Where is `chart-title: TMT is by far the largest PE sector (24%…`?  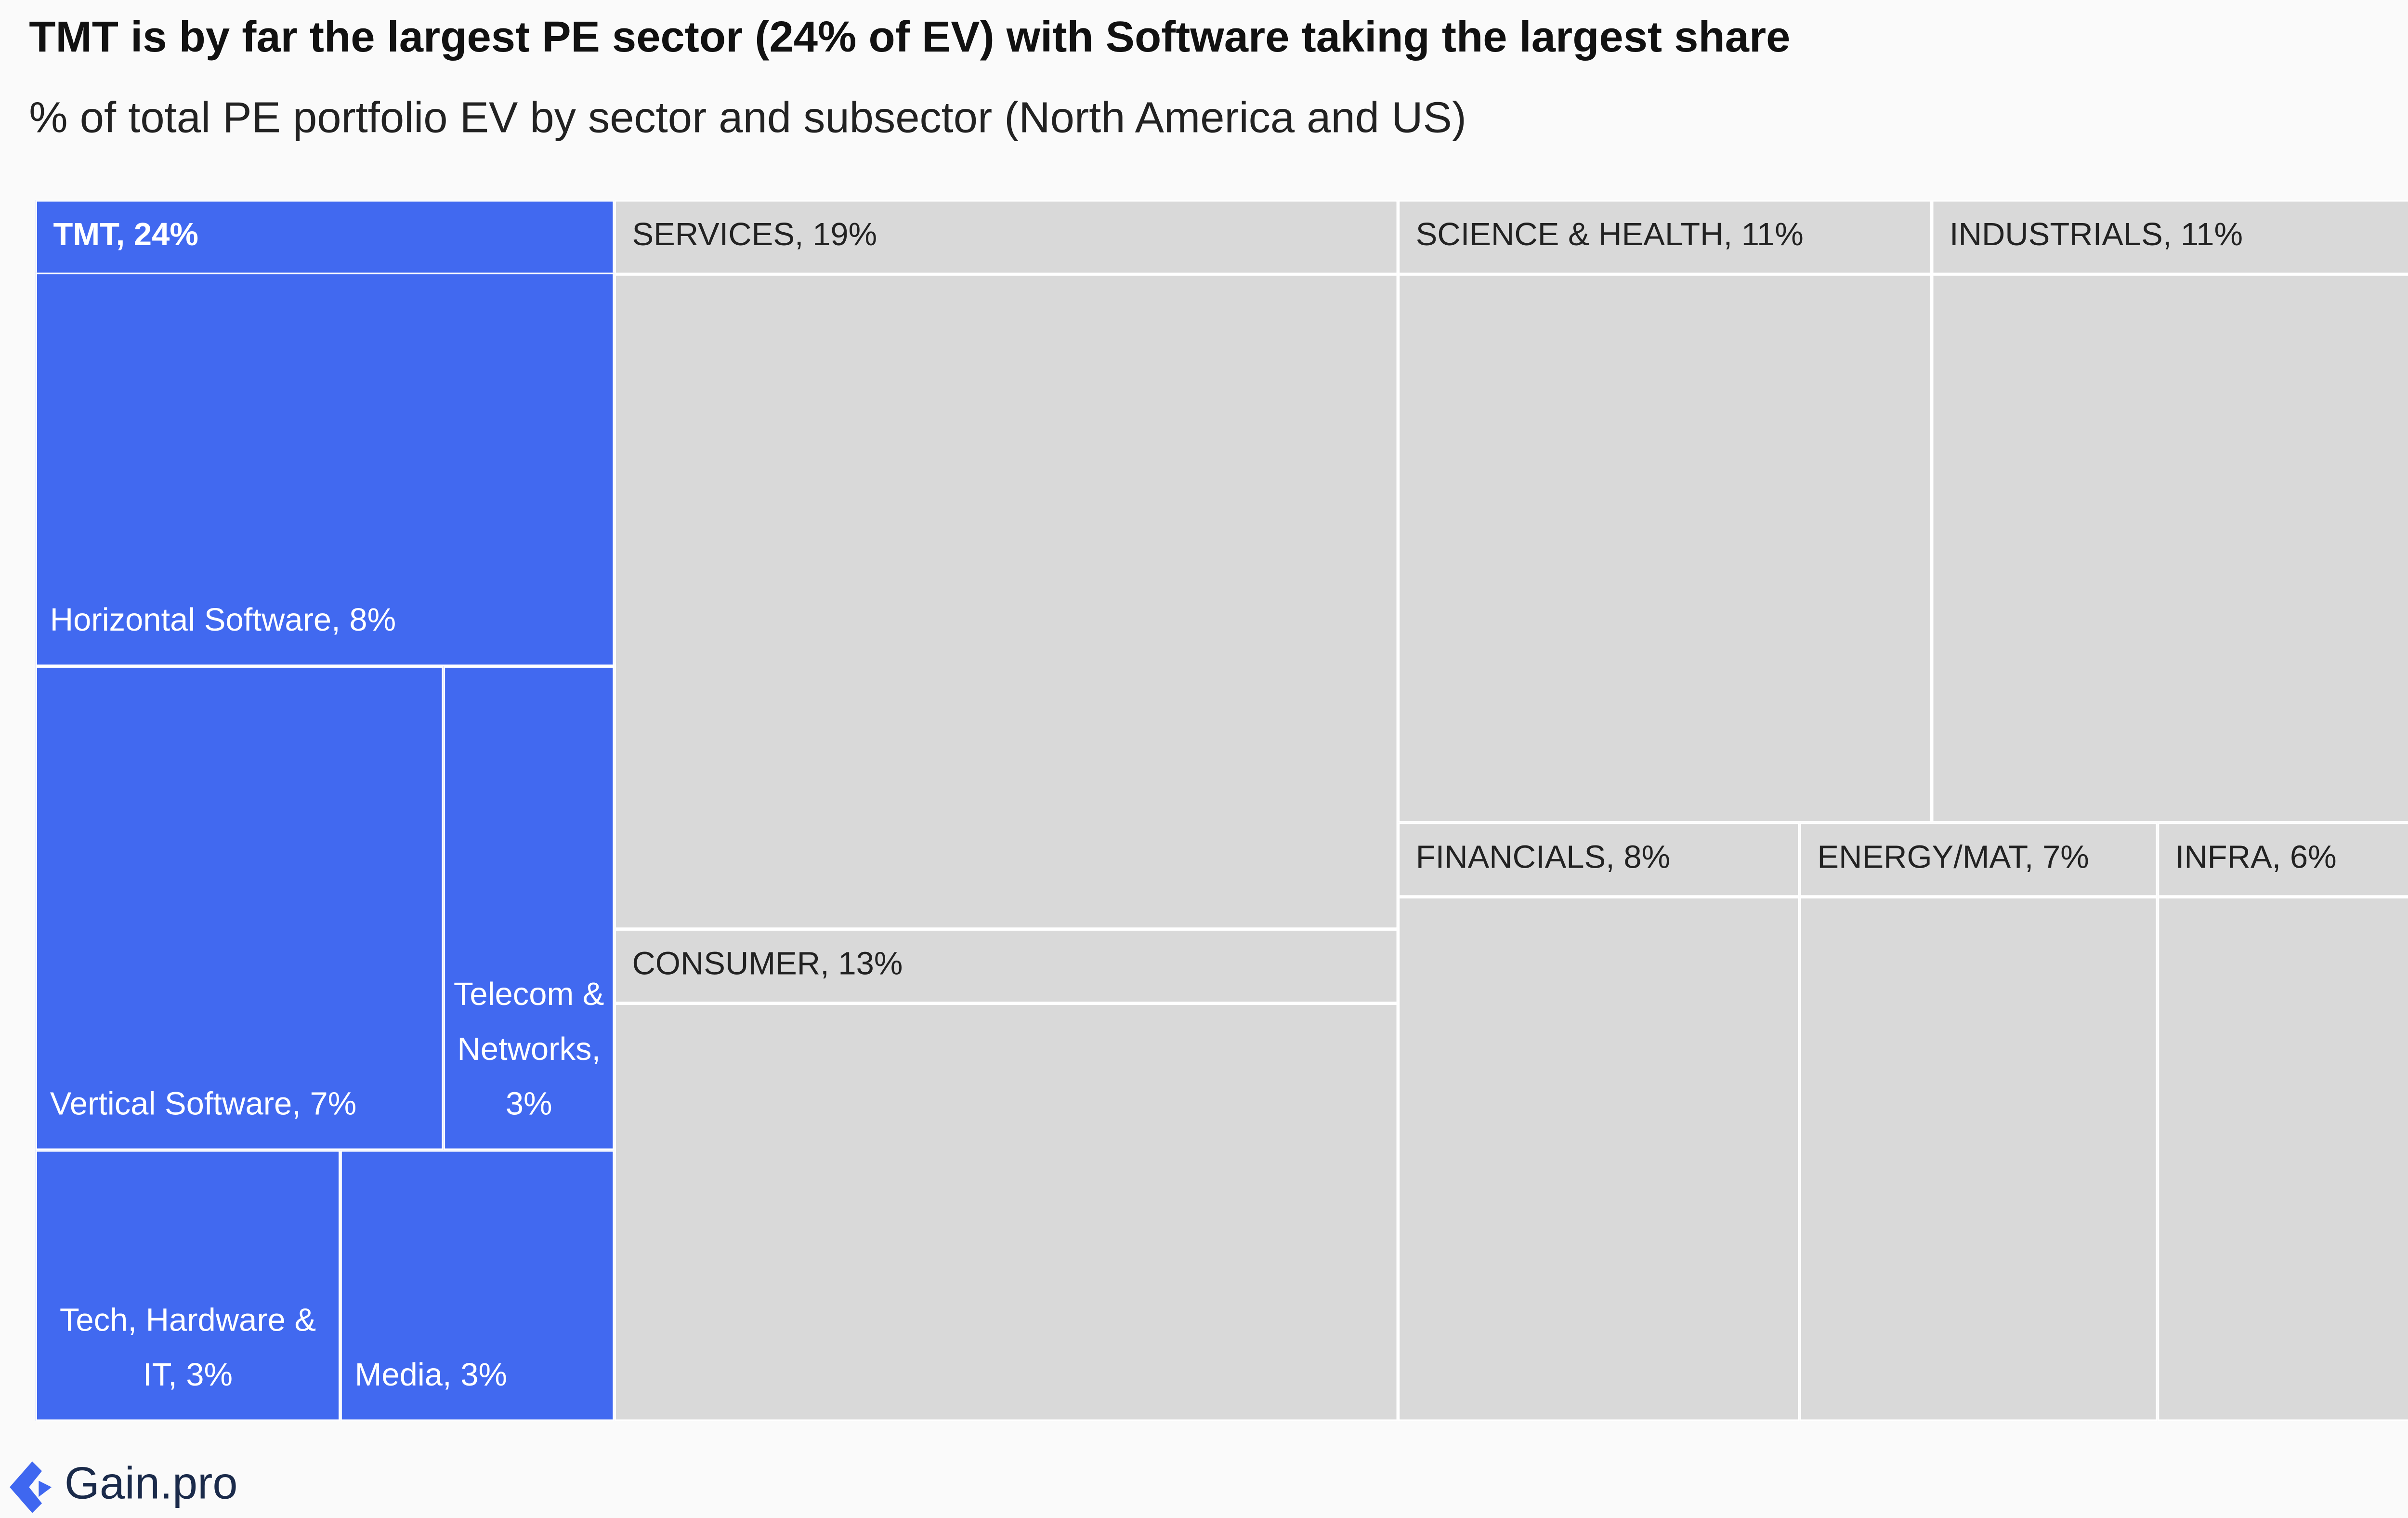
chart-title: TMT is by far the largest PE sector (24%… is located at coordinates (910, 37).